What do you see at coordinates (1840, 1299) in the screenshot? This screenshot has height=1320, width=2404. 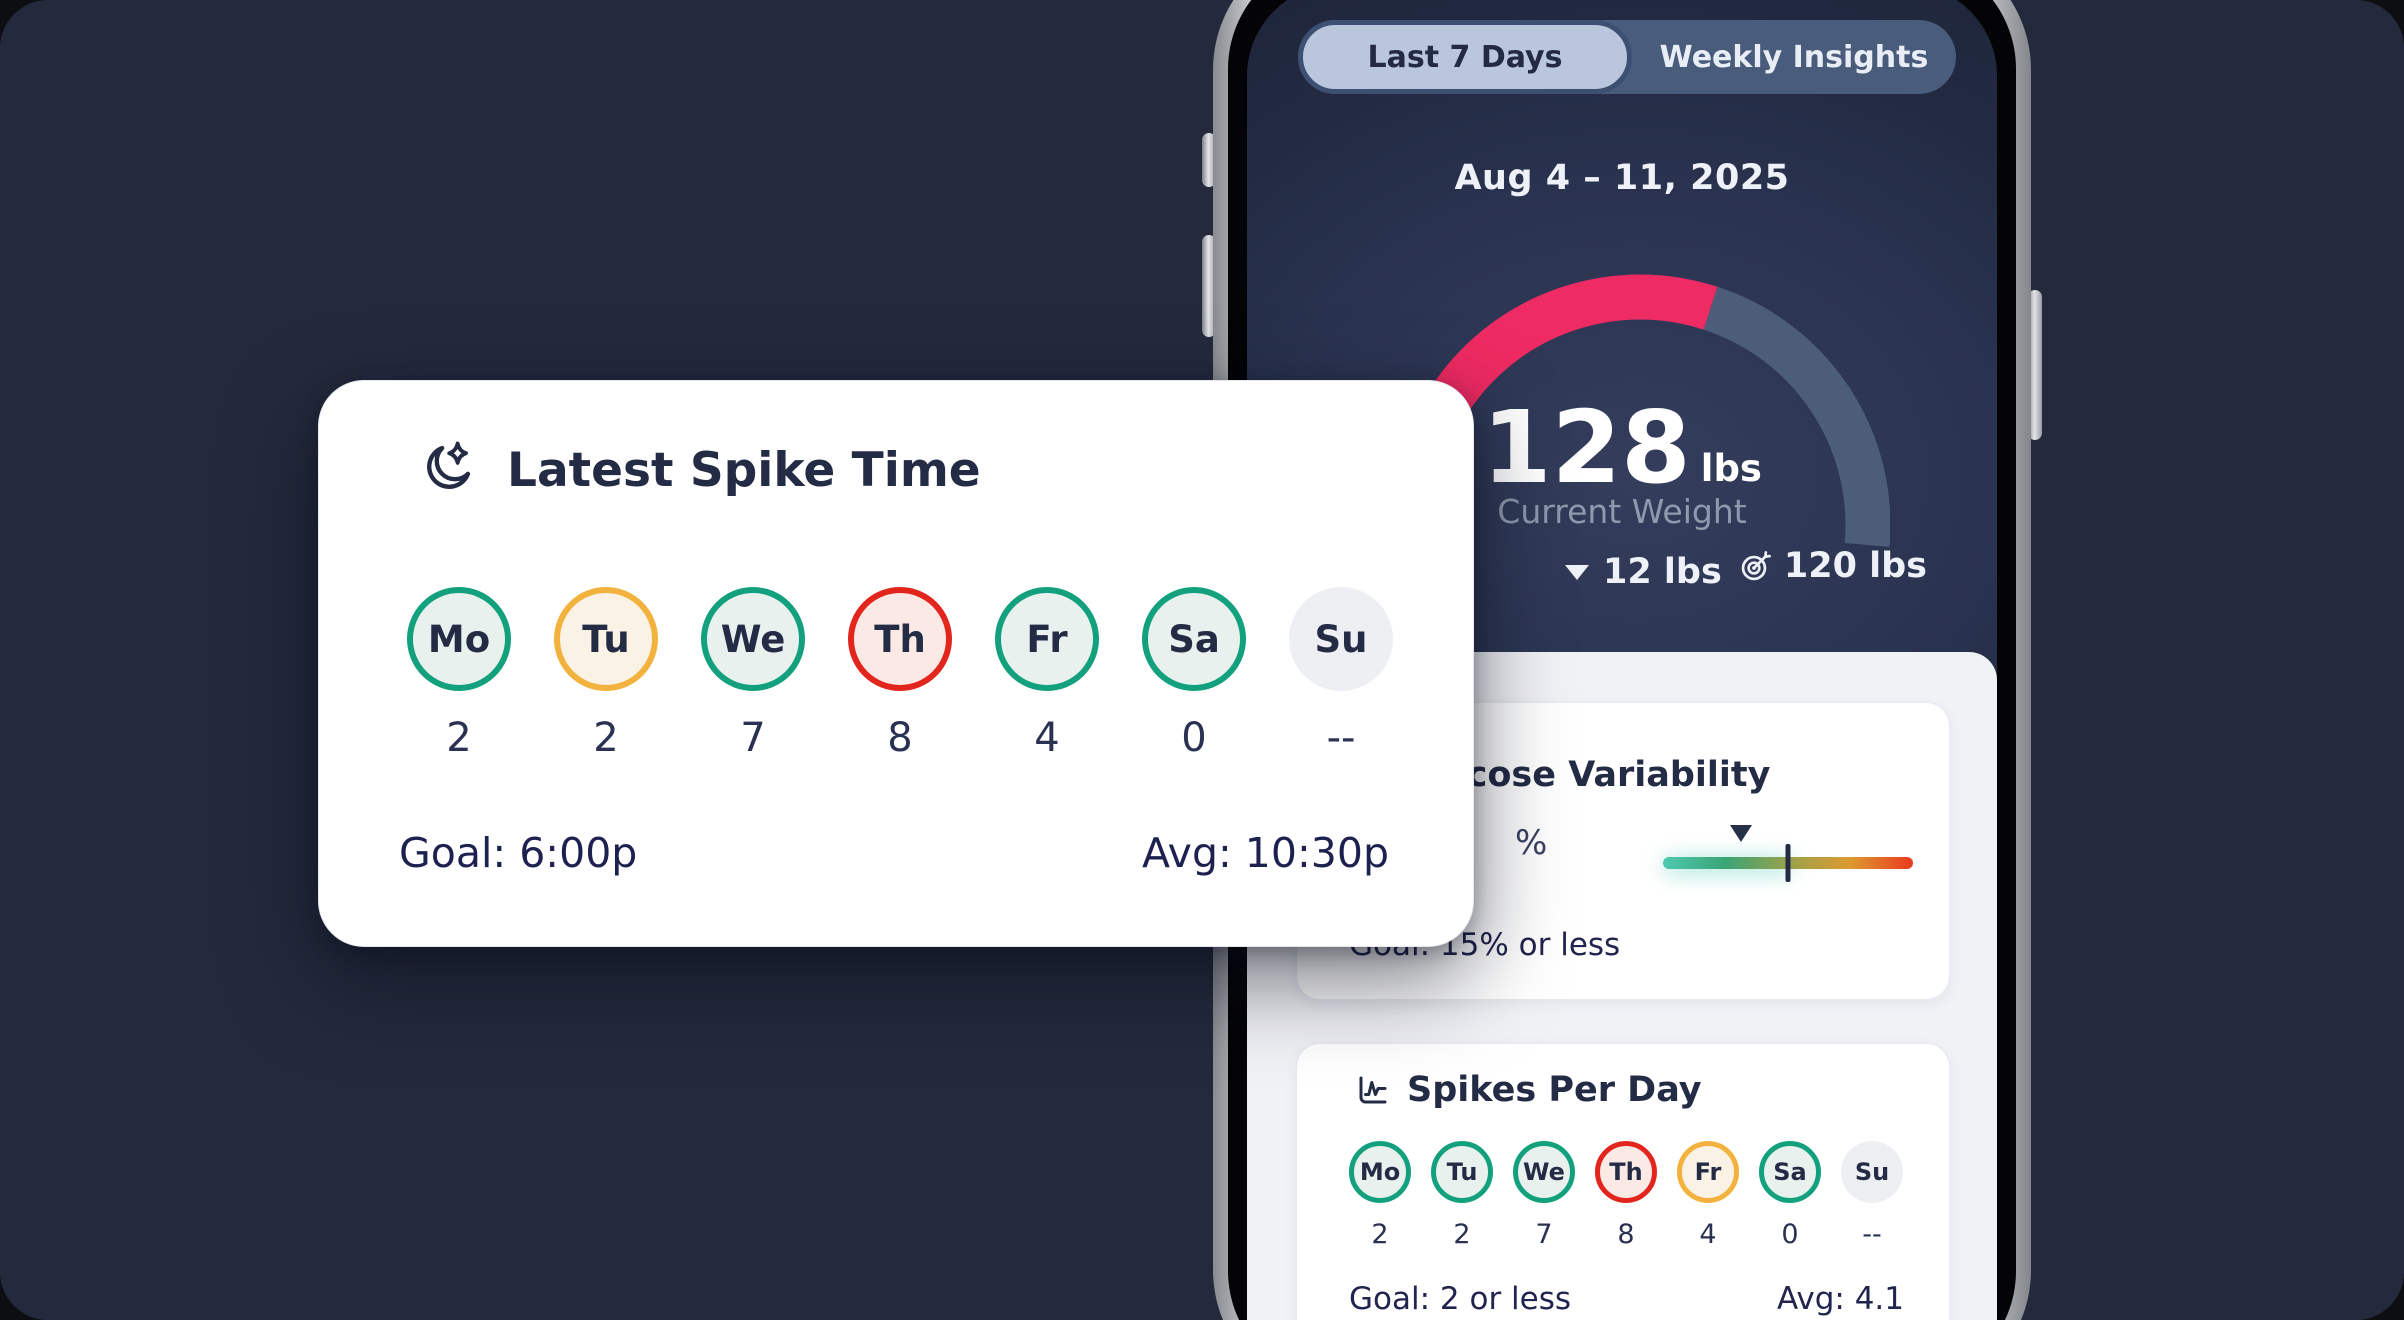 I see `spikes-avg-text: Avg: 4.1` at bounding box center [1840, 1299].